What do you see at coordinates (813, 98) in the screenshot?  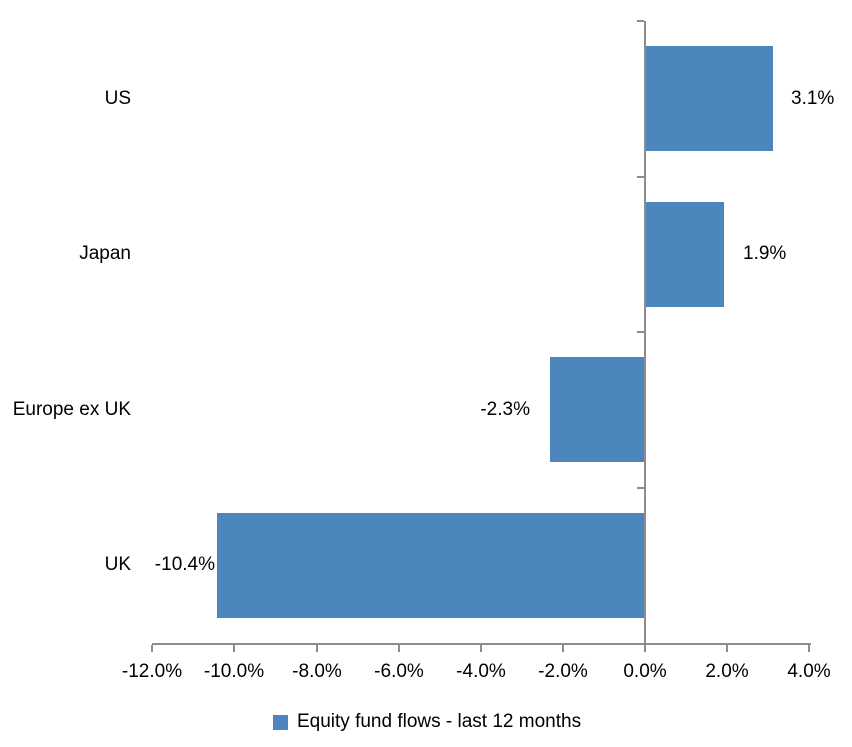 I see `value-label: 3.1%` at bounding box center [813, 98].